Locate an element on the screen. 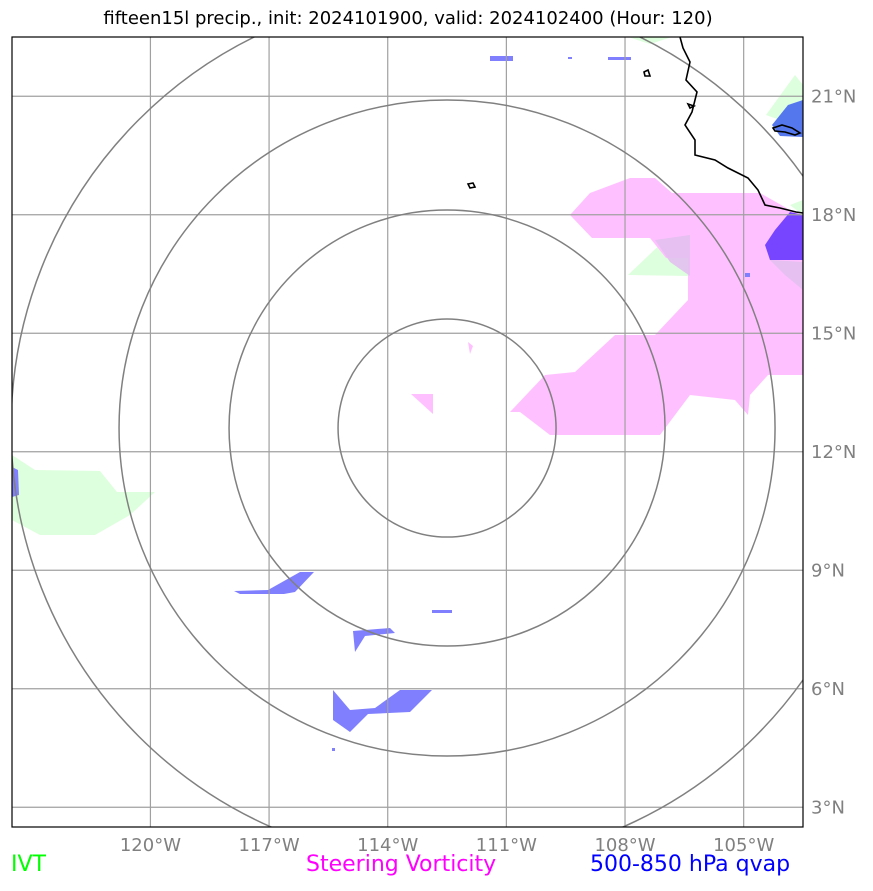  lon-tick-label: 111°W is located at coordinates (506, 845).